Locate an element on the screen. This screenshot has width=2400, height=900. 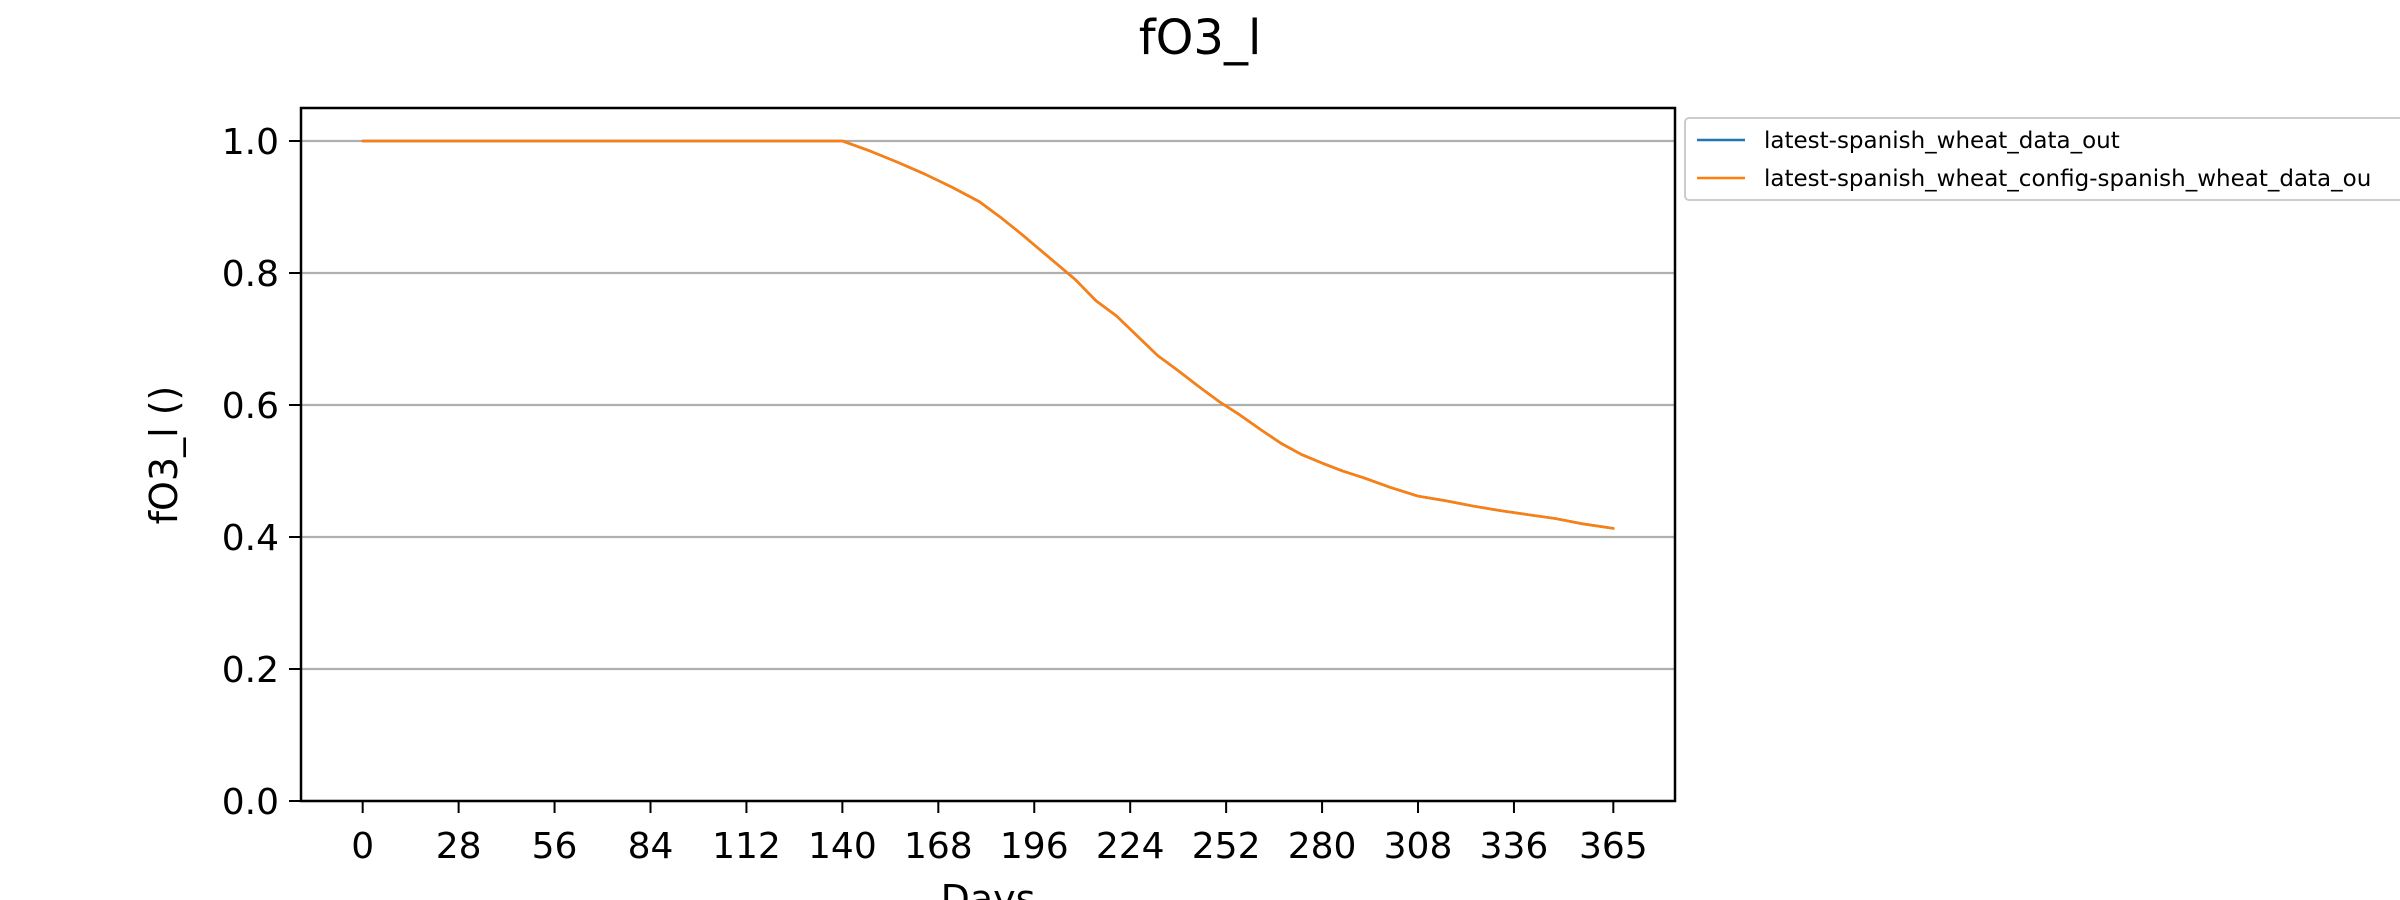
legend-frame is located at coordinates (2042, 159).